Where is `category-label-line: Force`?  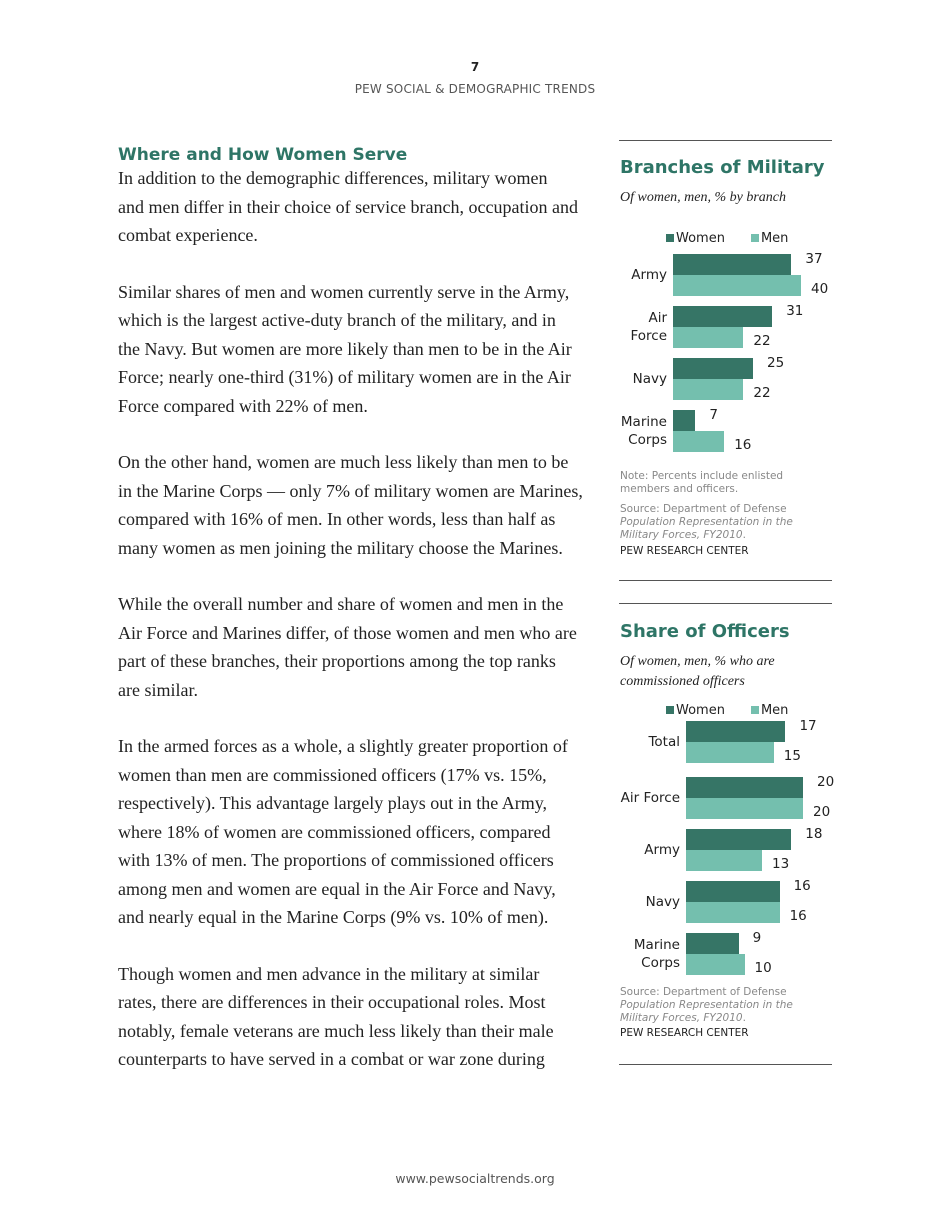 category-label-line: Force is located at coordinates (648, 336).